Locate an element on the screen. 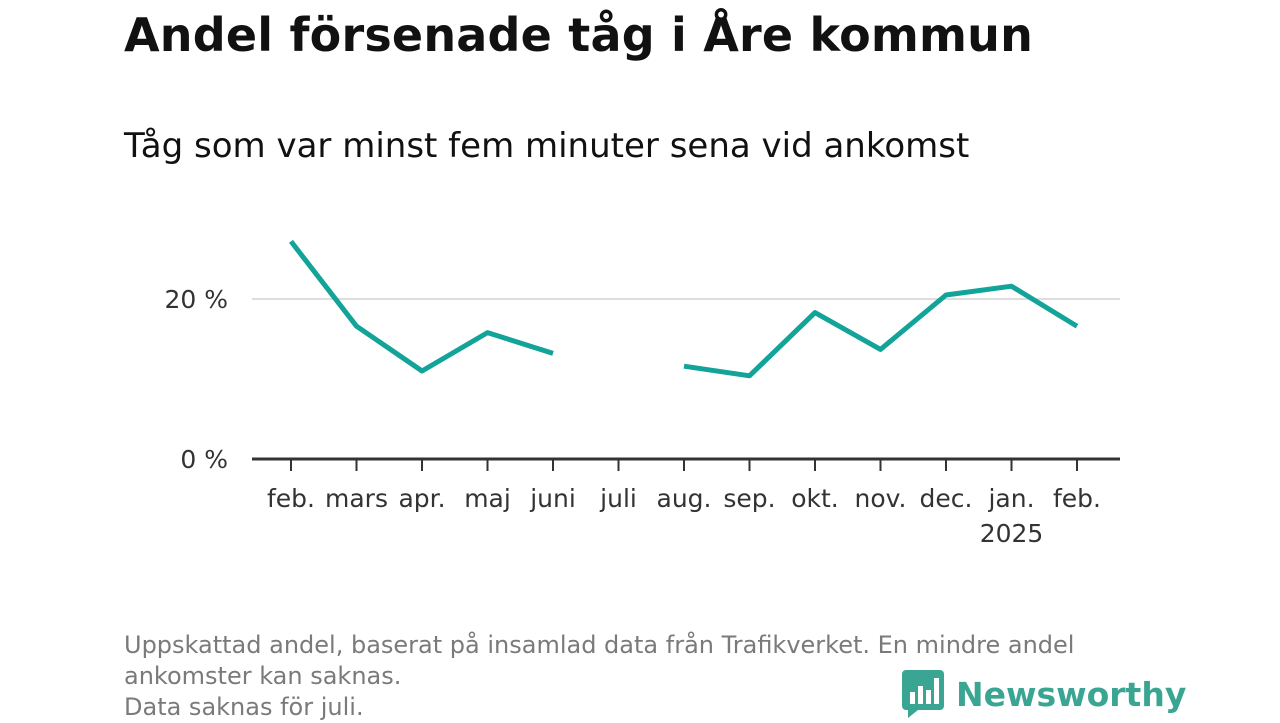 This screenshot has height=723, width=1280. x-tick-label: juli is located at coordinates (618, 498).